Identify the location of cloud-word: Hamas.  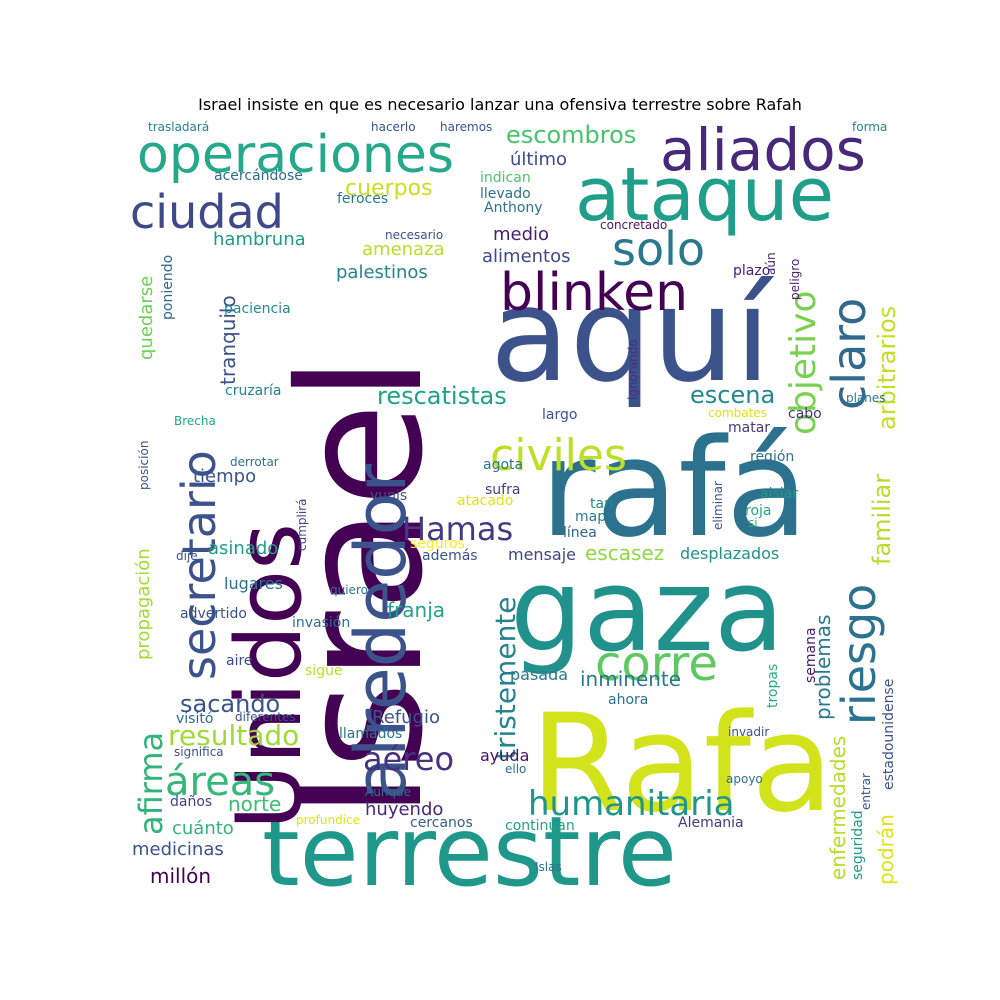
(457, 529).